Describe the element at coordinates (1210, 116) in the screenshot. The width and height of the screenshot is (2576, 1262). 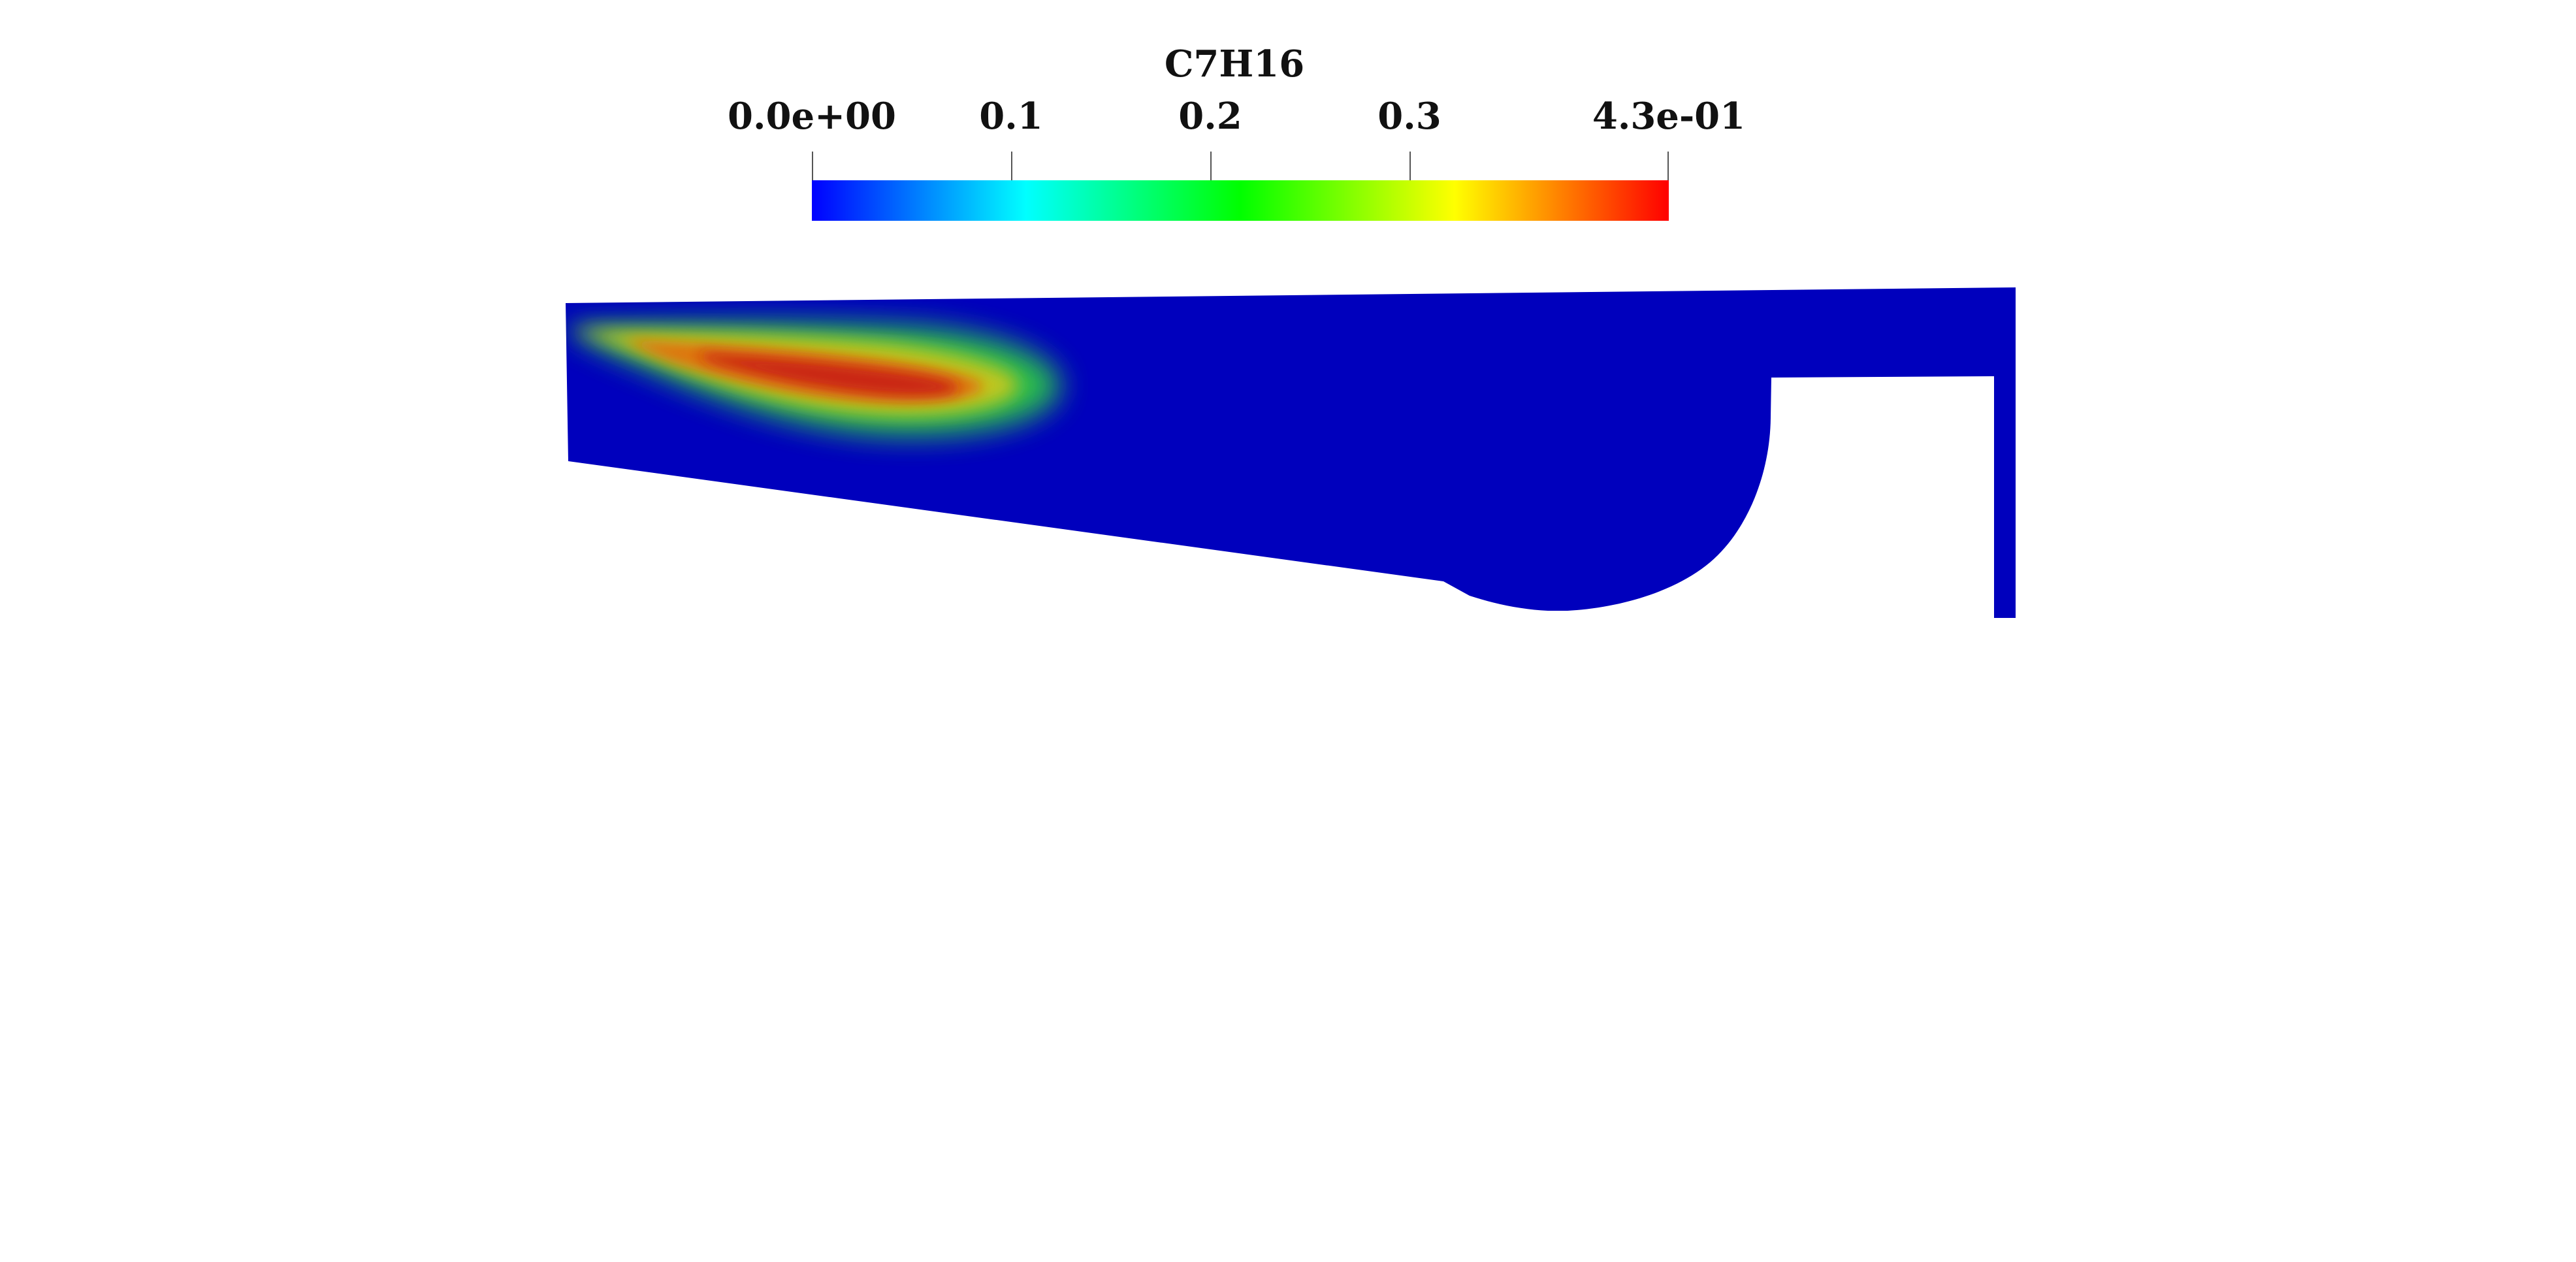
I see `legend-tick-label: 0.2` at that location.